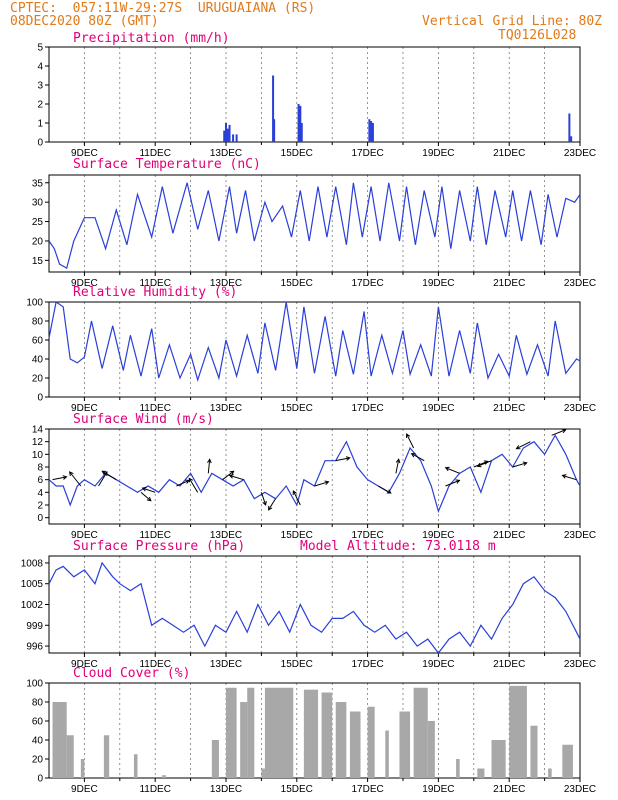  I want to click on y-tick-label: 20, so click(38, 241).